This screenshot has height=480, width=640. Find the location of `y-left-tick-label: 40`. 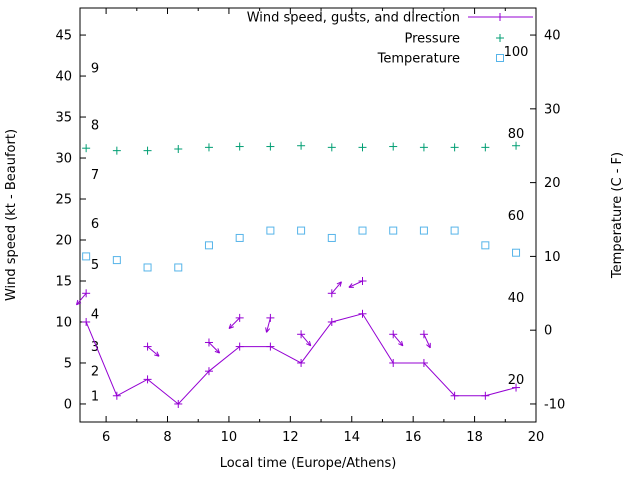

y-left-tick-label: 40 is located at coordinates (63, 77).